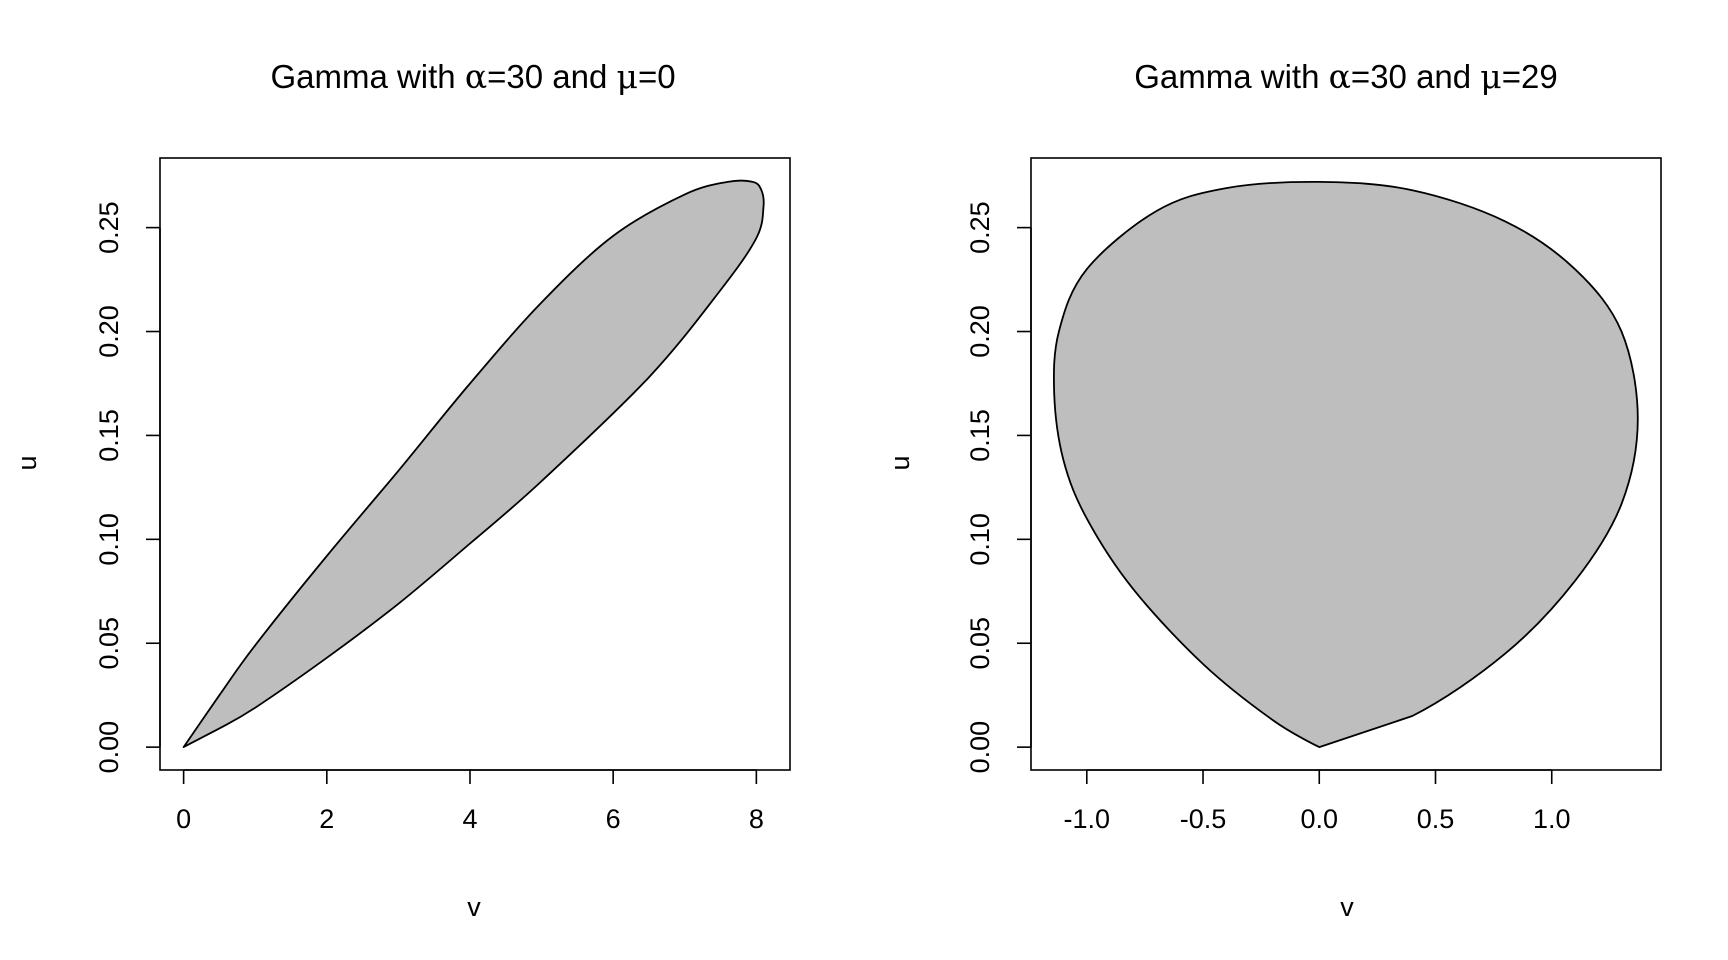  Describe the element at coordinates (183, 819) in the screenshot. I see `x-tick-label: 0` at that location.